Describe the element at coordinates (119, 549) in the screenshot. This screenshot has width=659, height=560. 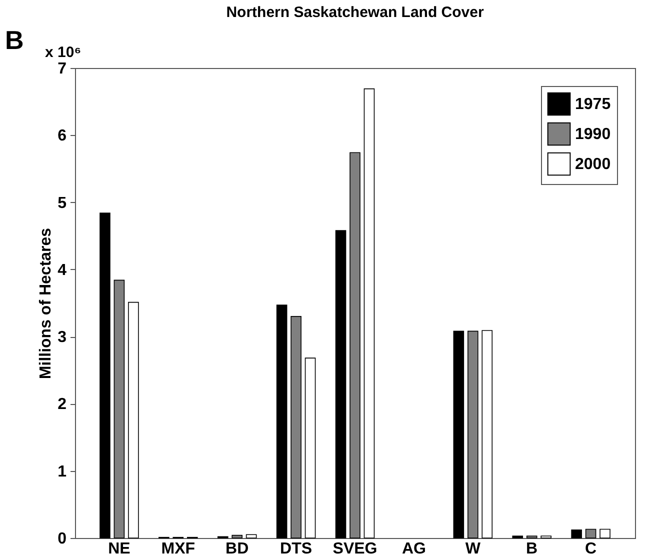
I see `x-tick-label: NE` at that location.